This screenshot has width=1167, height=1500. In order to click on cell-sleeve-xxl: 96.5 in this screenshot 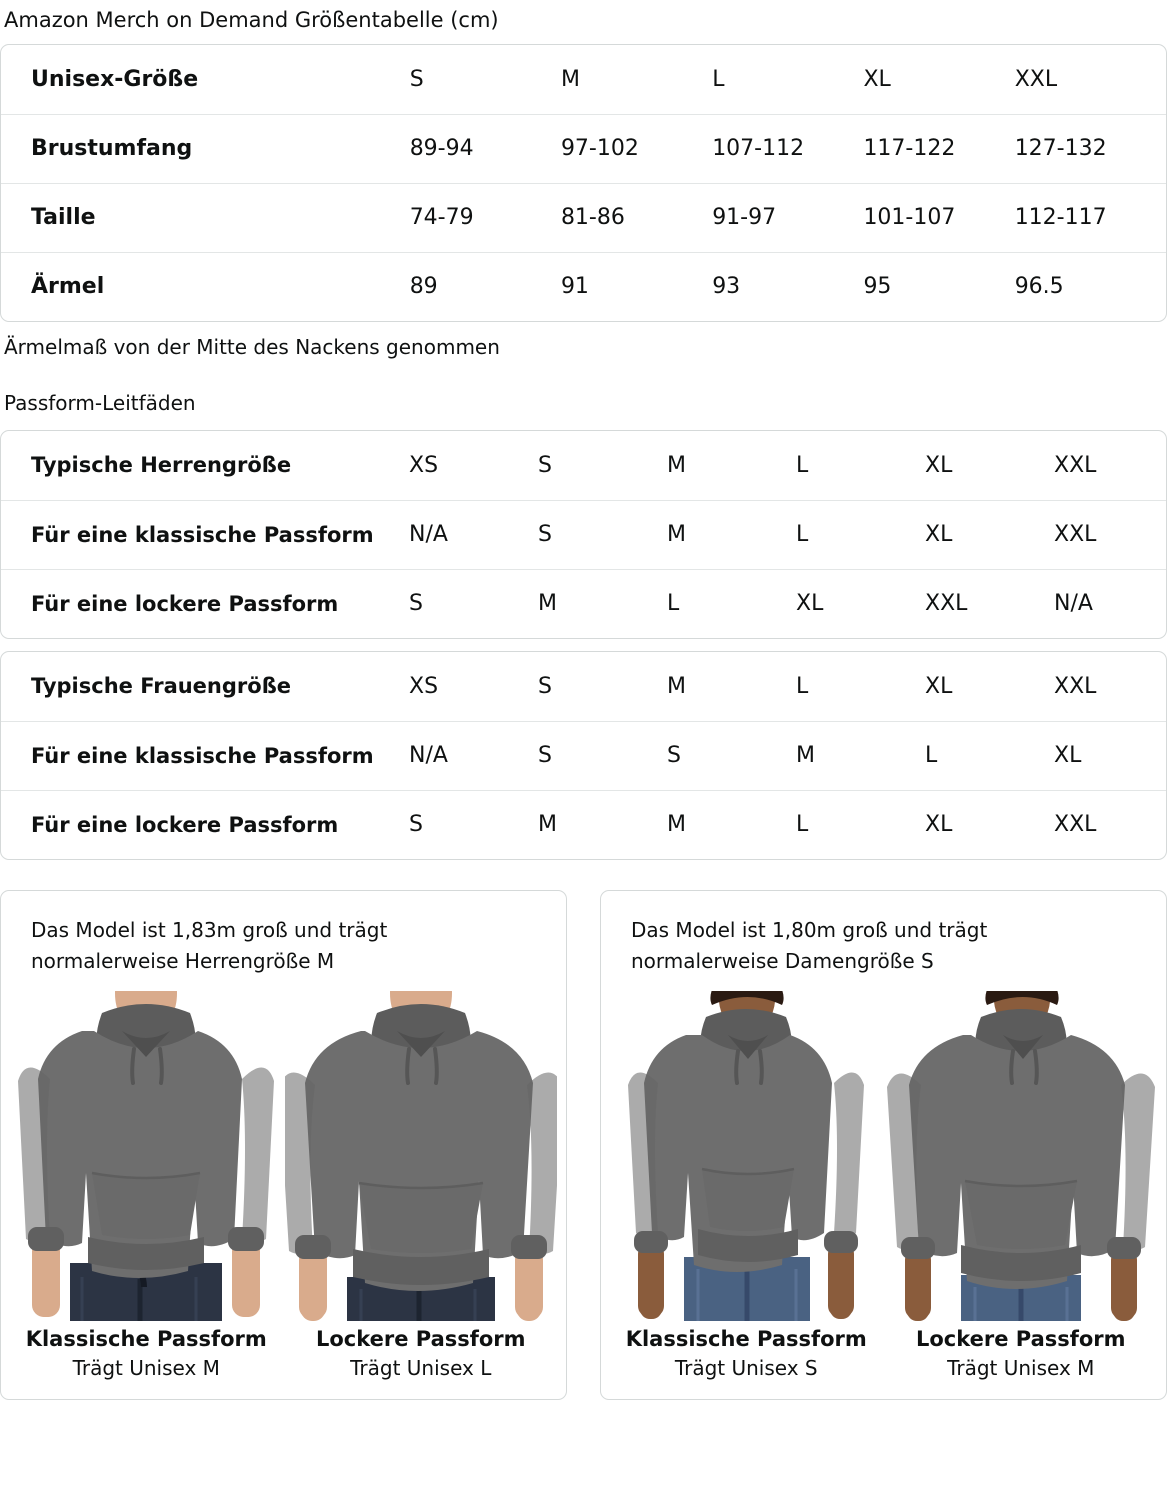, I will do `click(1090, 286)`.